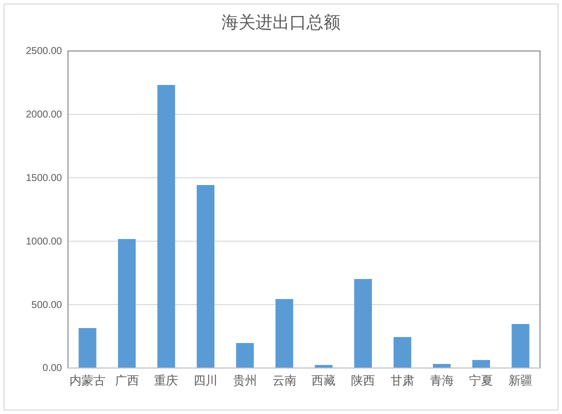  Describe the element at coordinates (442, 381) in the screenshot. I see `x-tick-label: 青海` at that location.